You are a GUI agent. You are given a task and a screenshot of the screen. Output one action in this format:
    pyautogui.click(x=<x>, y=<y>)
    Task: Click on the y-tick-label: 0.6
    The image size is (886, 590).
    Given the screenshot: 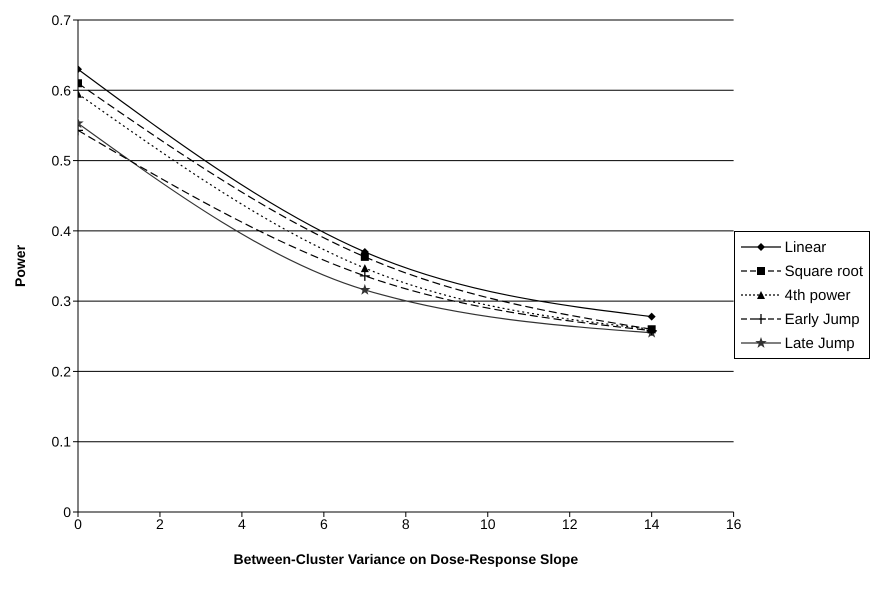 What is the action you would take?
    pyautogui.click(x=62, y=90)
    